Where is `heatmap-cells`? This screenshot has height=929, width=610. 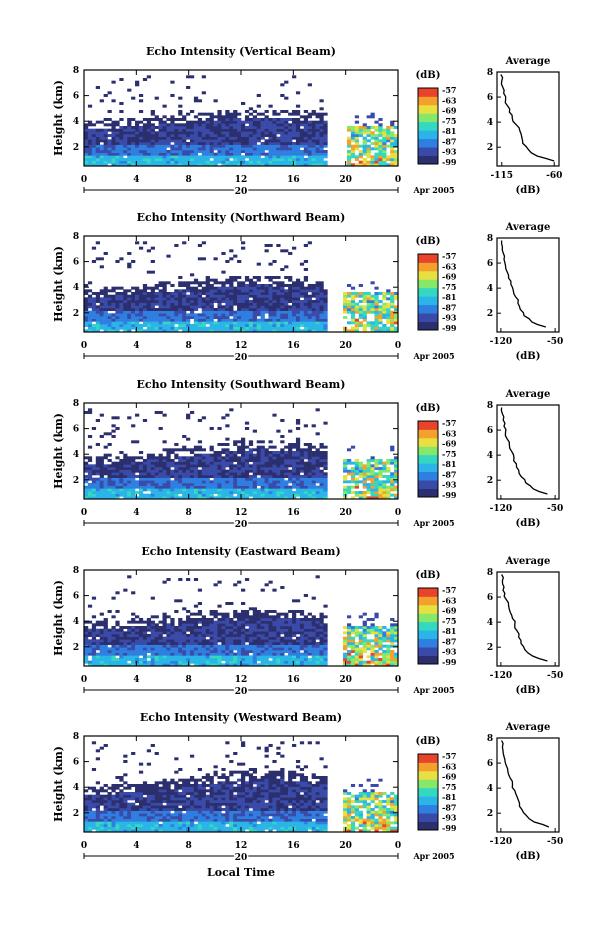 heatmap-cells is located at coordinates (241, 454).